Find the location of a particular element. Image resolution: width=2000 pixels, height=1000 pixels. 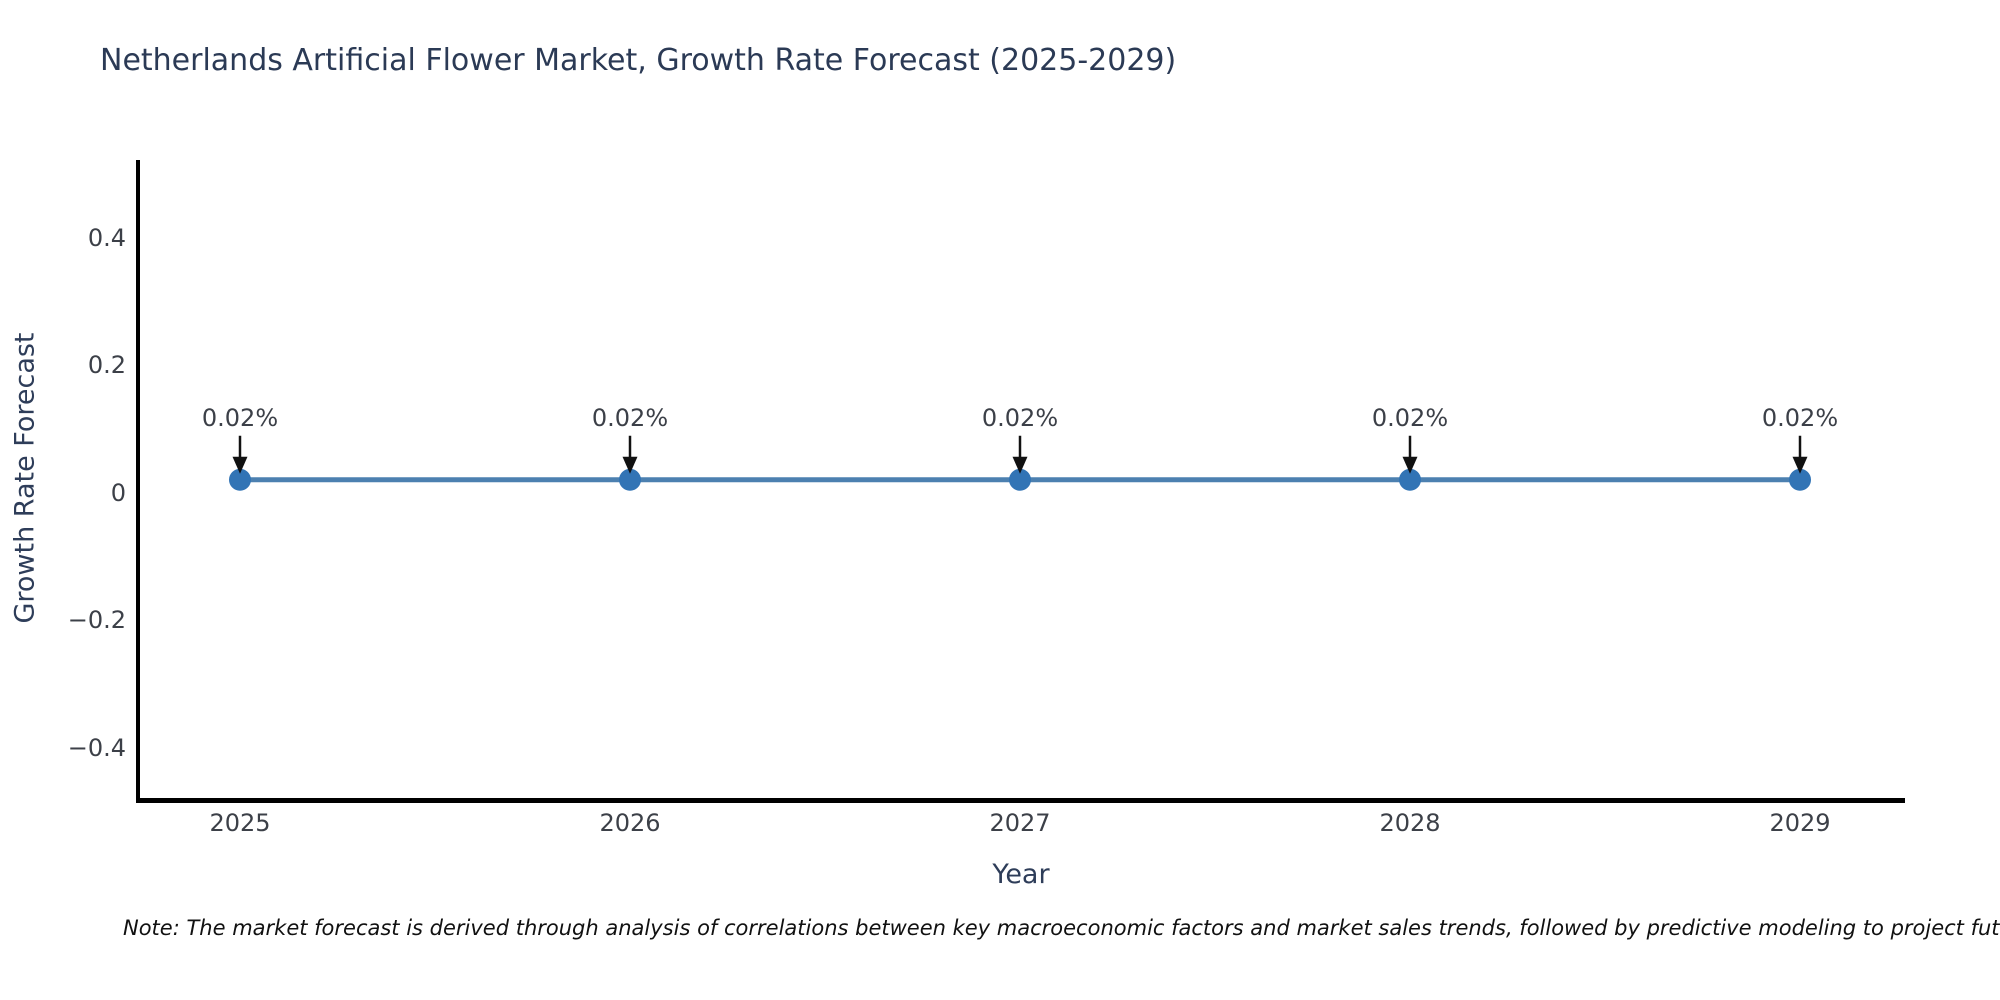

y-tick-label: 0.2 is located at coordinates (106, 365).